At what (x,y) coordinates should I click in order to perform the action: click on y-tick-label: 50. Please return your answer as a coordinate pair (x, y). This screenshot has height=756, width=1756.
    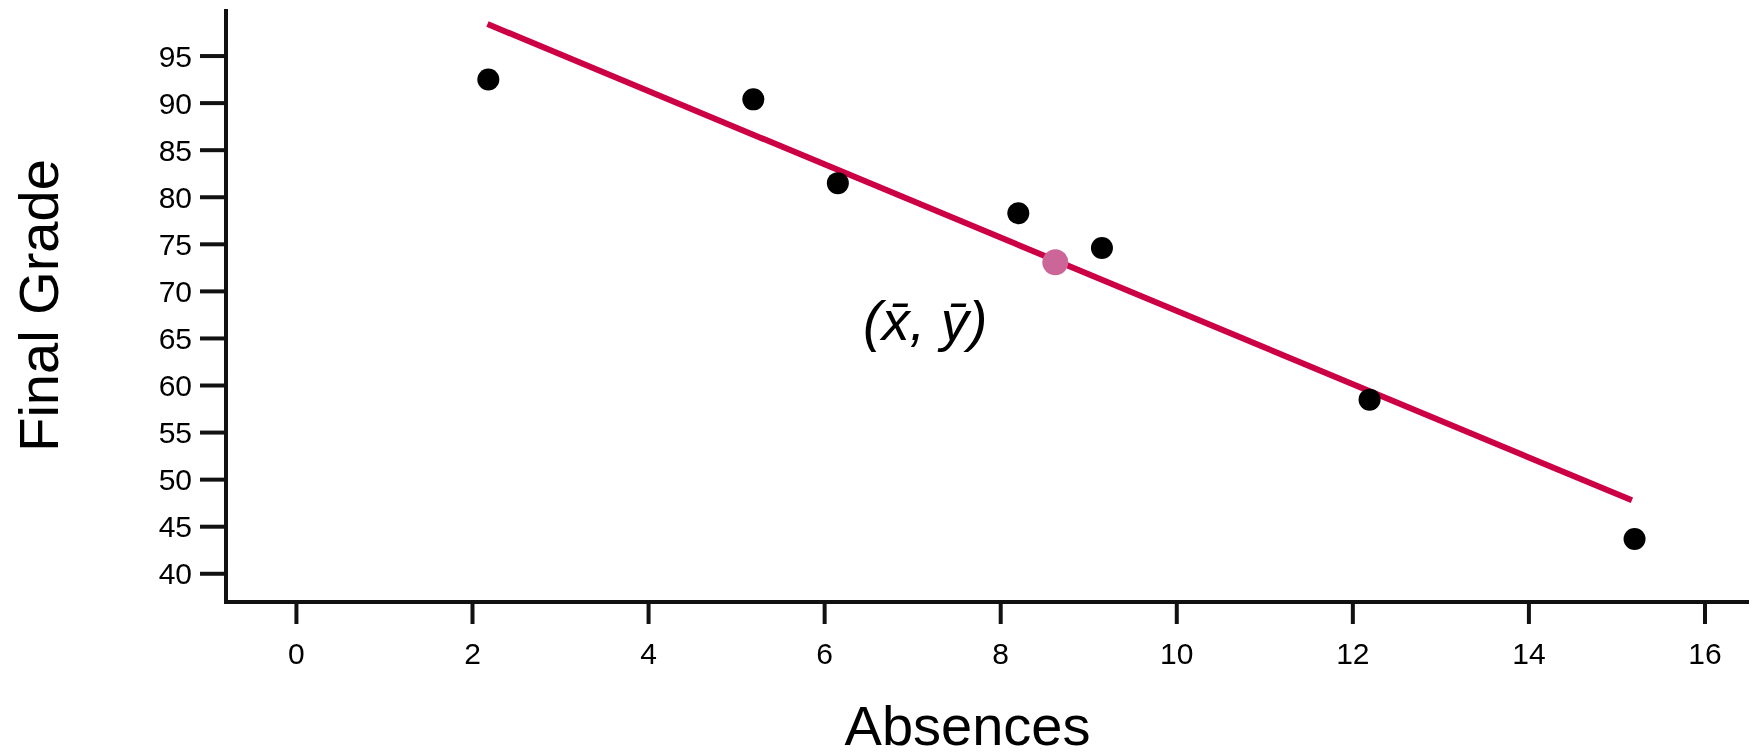
    Looking at the image, I should click on (175, 480).